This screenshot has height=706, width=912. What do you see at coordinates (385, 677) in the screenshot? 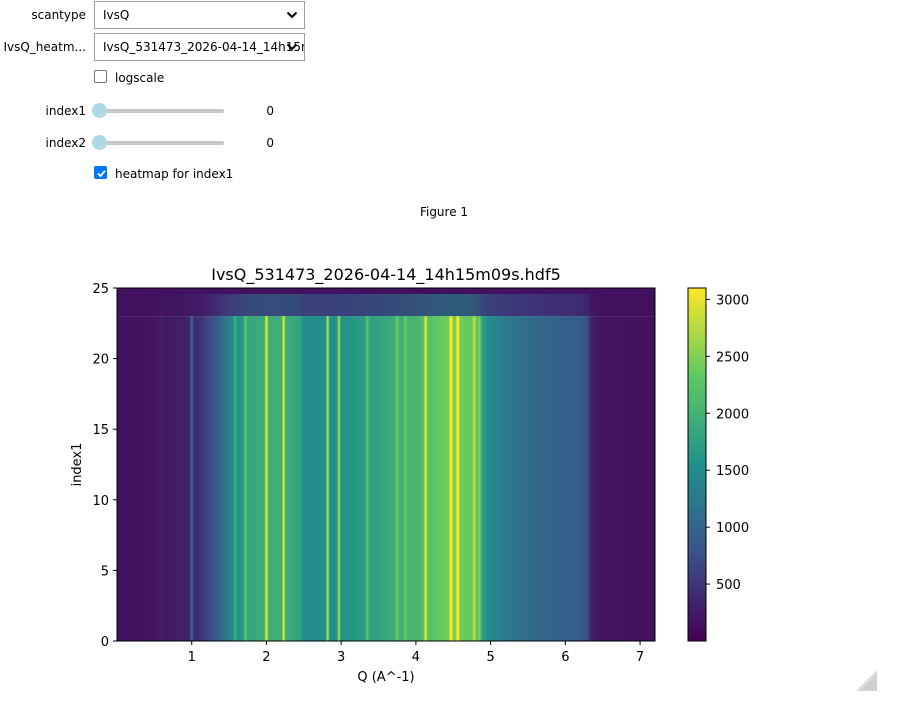
I see `x-axis-label: Q (A^-1)` at bounding box center [385, 677].